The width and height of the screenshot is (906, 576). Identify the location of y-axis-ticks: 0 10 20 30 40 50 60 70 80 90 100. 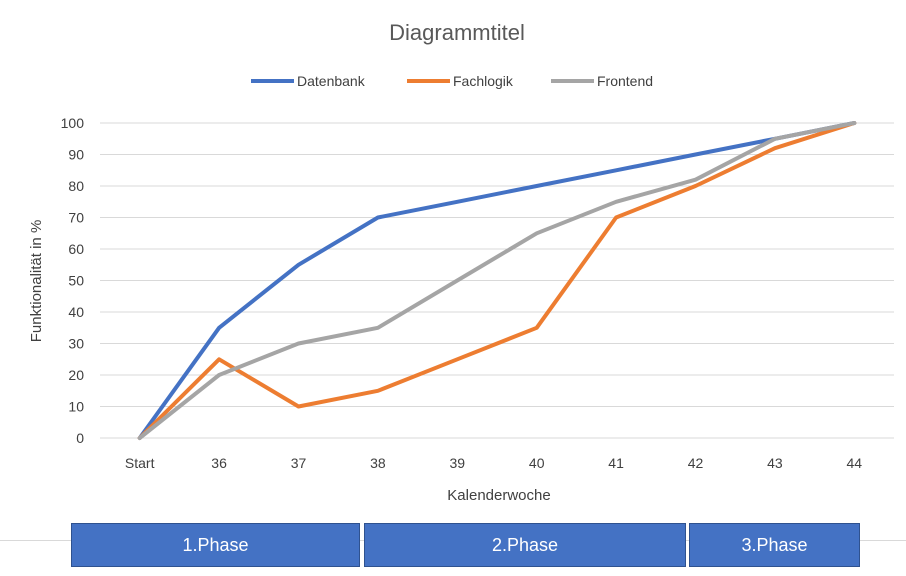
(73, 280).